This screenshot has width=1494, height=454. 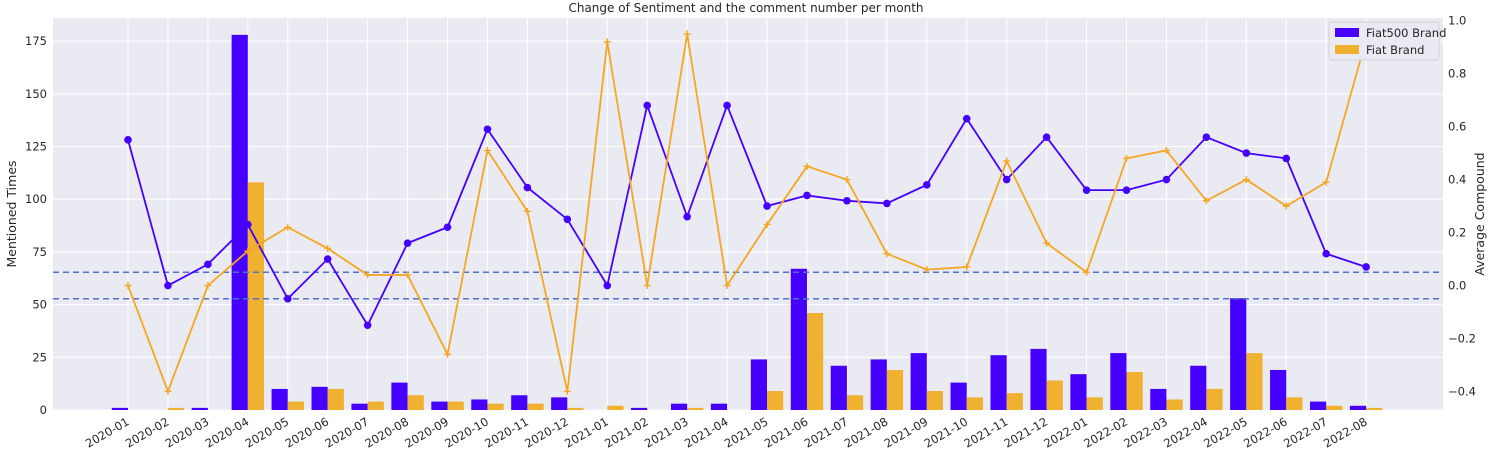 What do you see at coordinates (866, 432) in the screenshot?
I see `x-tick-label: 2021-08` at bounding box center [866, 432].